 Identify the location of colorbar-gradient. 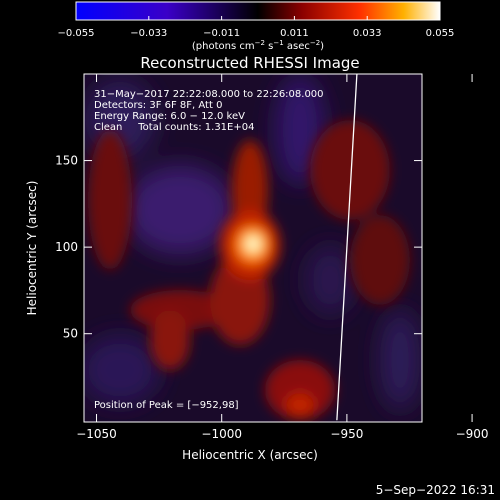
(258, 11).